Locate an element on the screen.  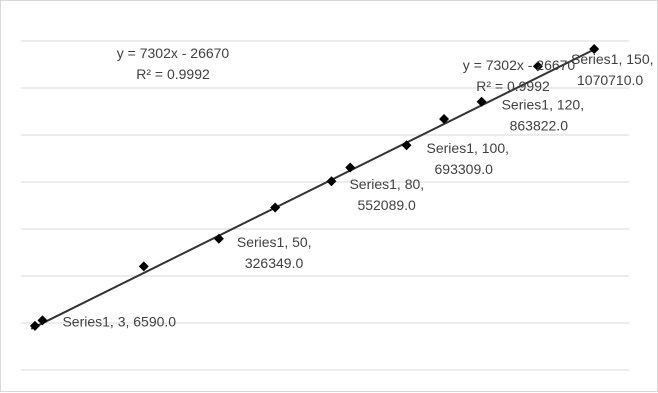
trendline-r2-right: R² = 0.9992 is located at coordinates (513, 86).